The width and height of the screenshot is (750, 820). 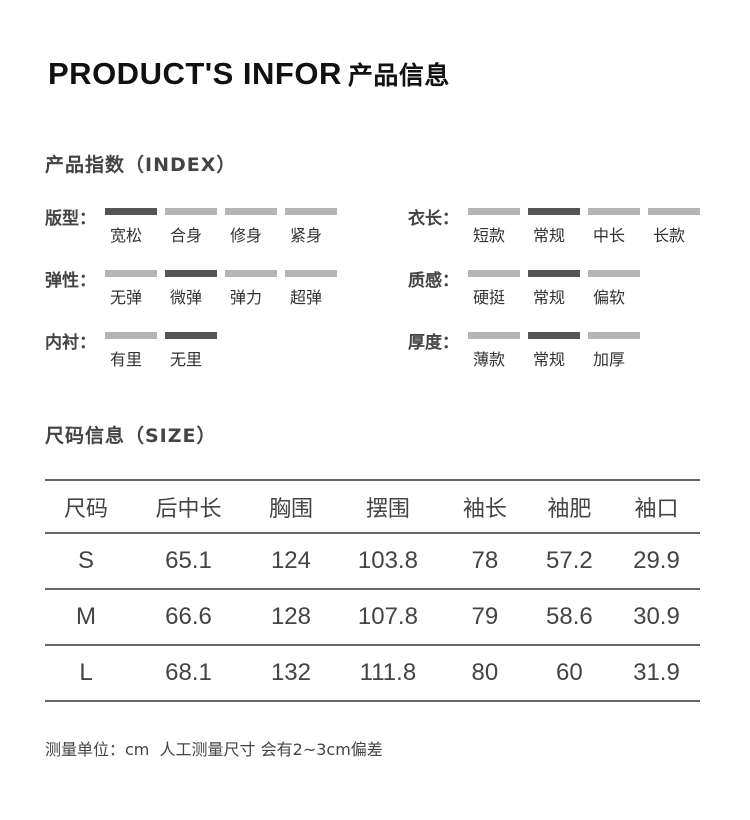 I want to click on attribute-option: 短款, so click(x=494, y=226).